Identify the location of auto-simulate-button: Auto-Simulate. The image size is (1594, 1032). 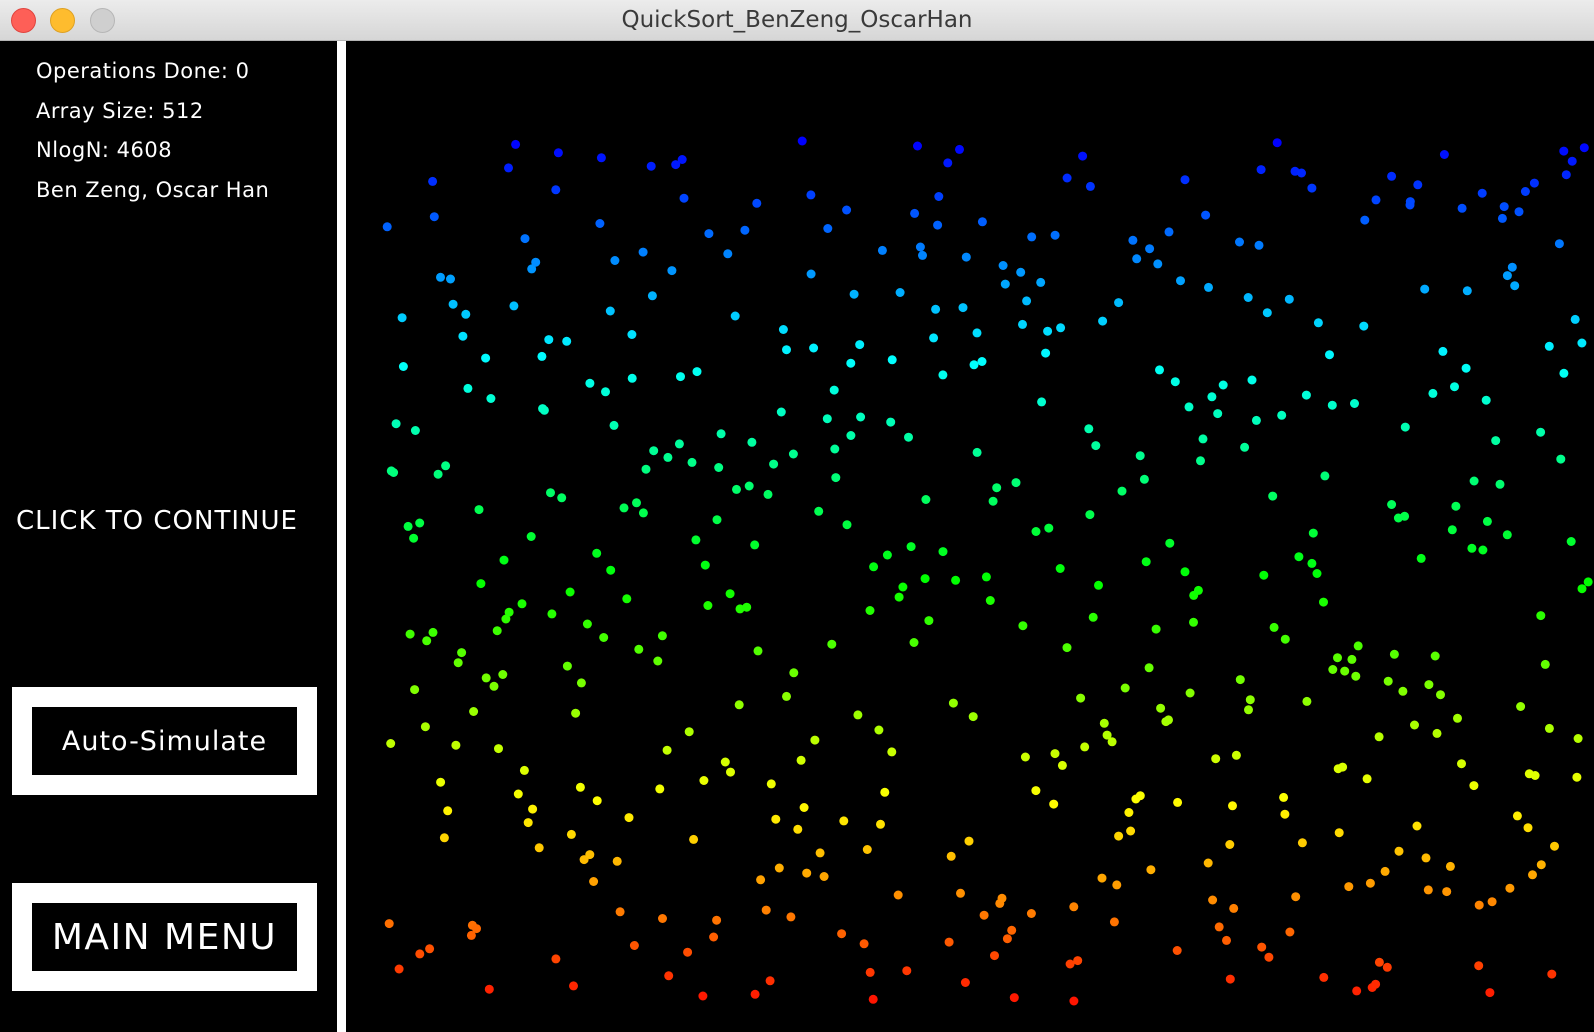
(164, 741).